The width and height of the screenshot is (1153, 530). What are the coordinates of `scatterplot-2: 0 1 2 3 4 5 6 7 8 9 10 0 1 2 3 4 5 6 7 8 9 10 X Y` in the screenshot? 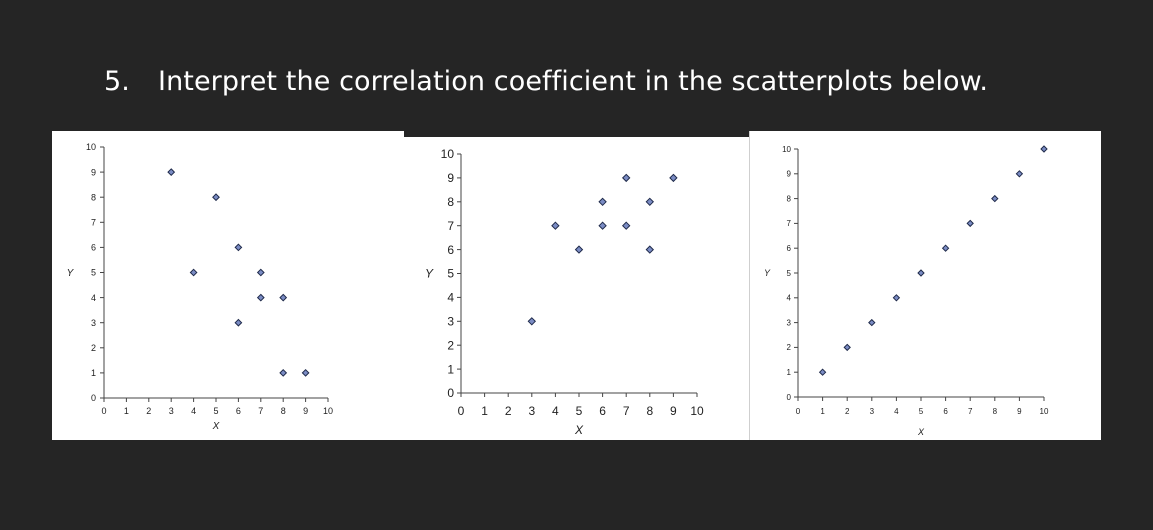 It's located at (564, 292).